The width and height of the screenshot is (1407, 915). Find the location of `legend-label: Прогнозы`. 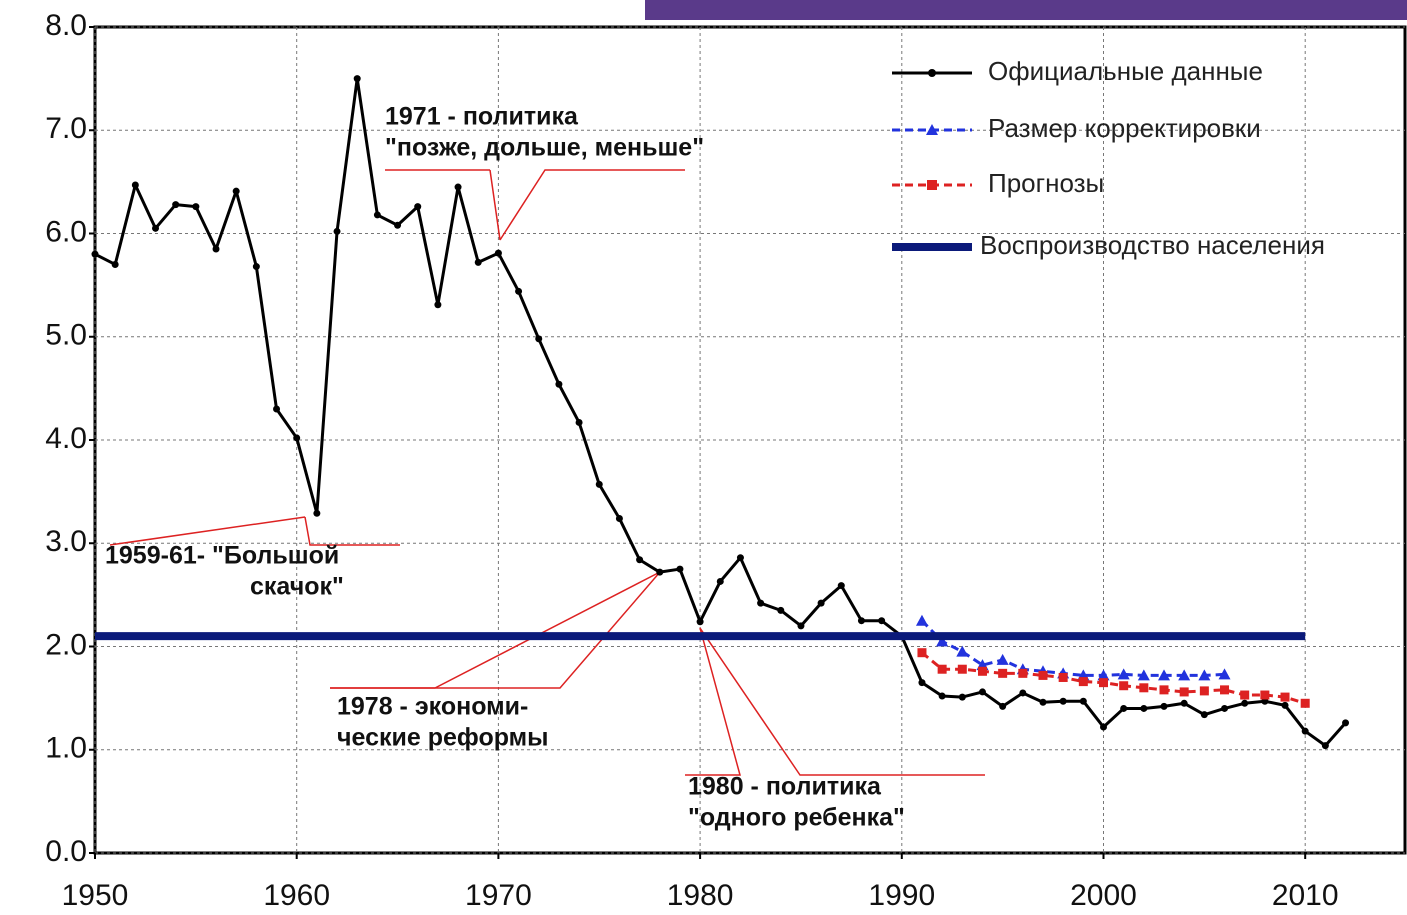

legend-label: Прогнозы is located at coordinates (1046, 183).